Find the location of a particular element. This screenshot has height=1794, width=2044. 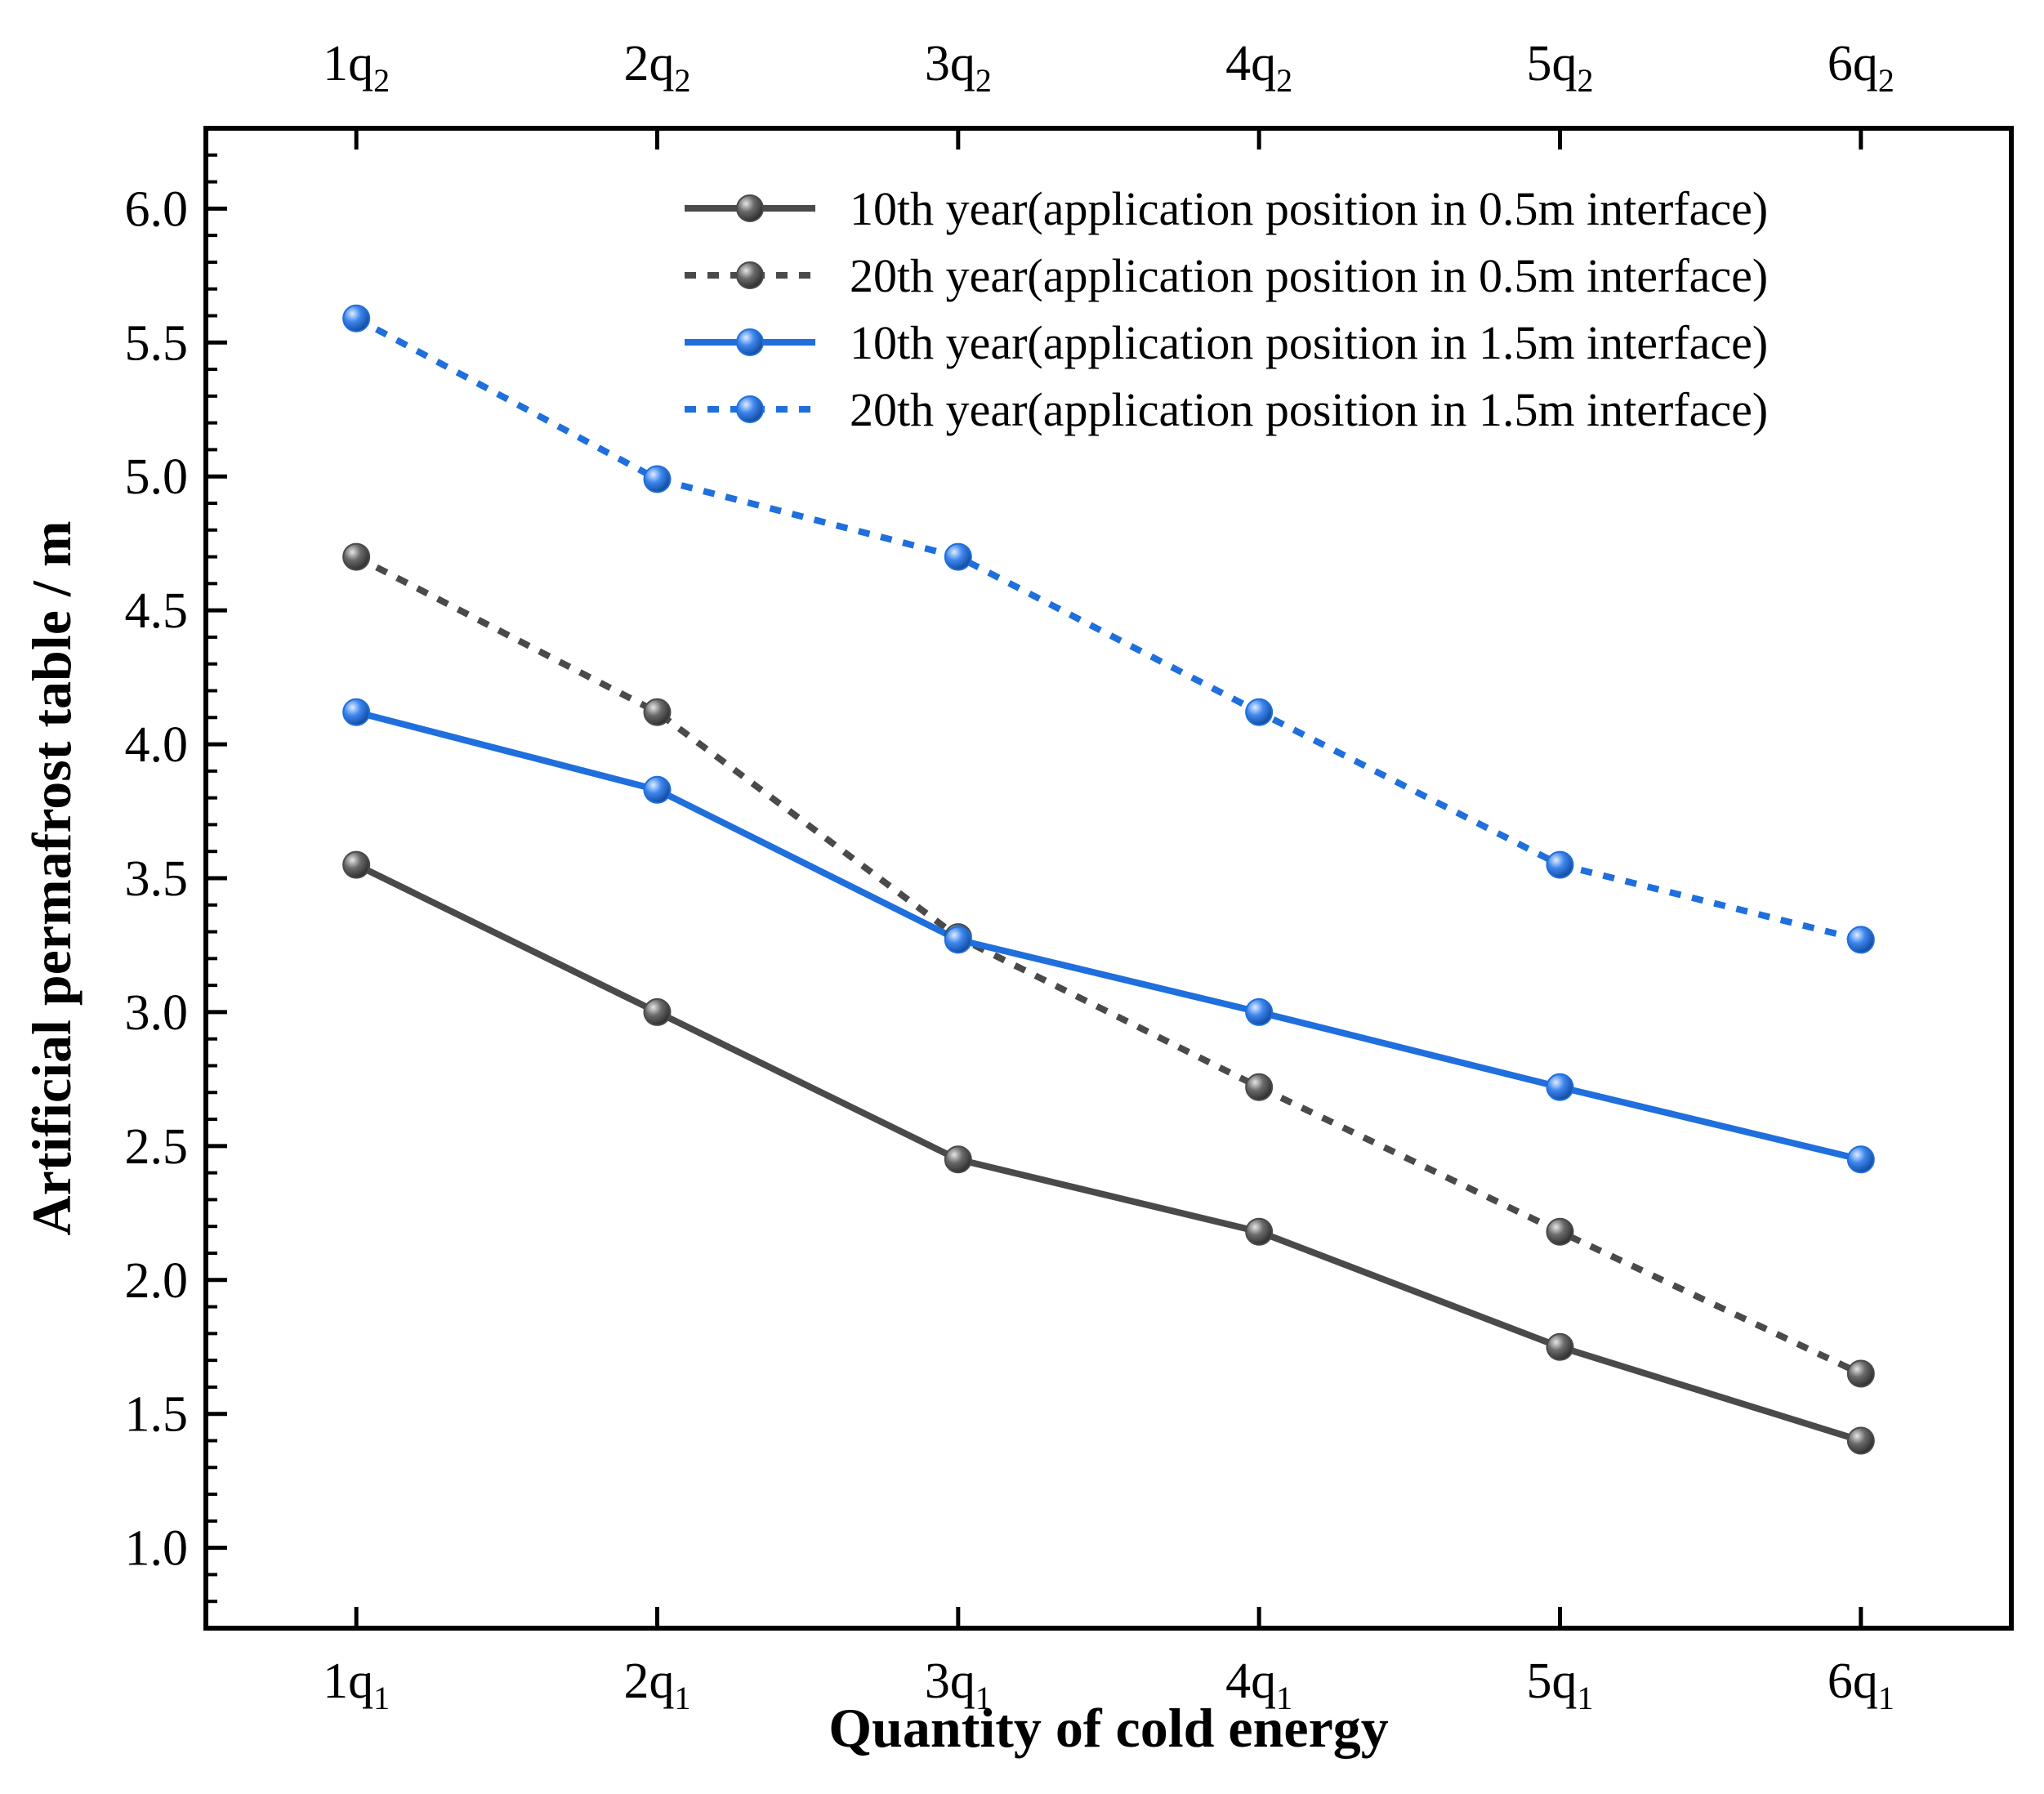

x-axis-title: Quantity of cold energy is located at coordinates (1108, 1728).